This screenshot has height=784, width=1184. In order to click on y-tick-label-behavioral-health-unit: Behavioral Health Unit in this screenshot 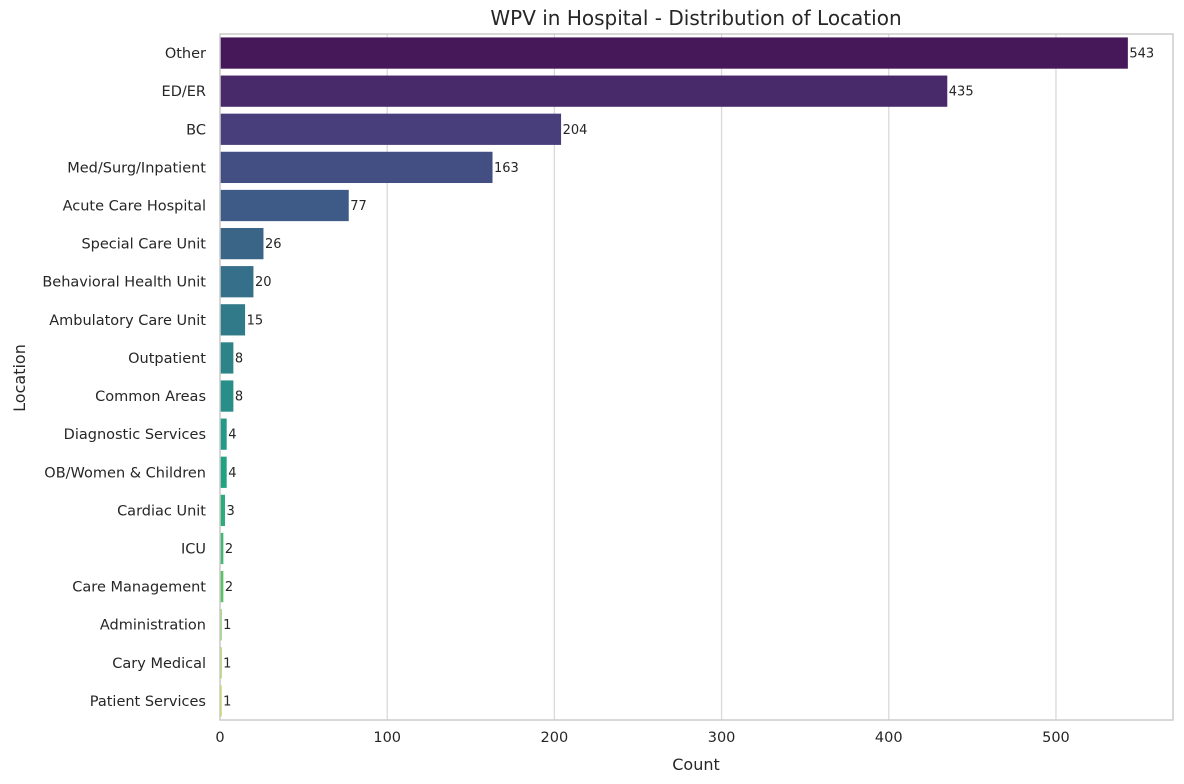, I will do `click(124, 283)`.